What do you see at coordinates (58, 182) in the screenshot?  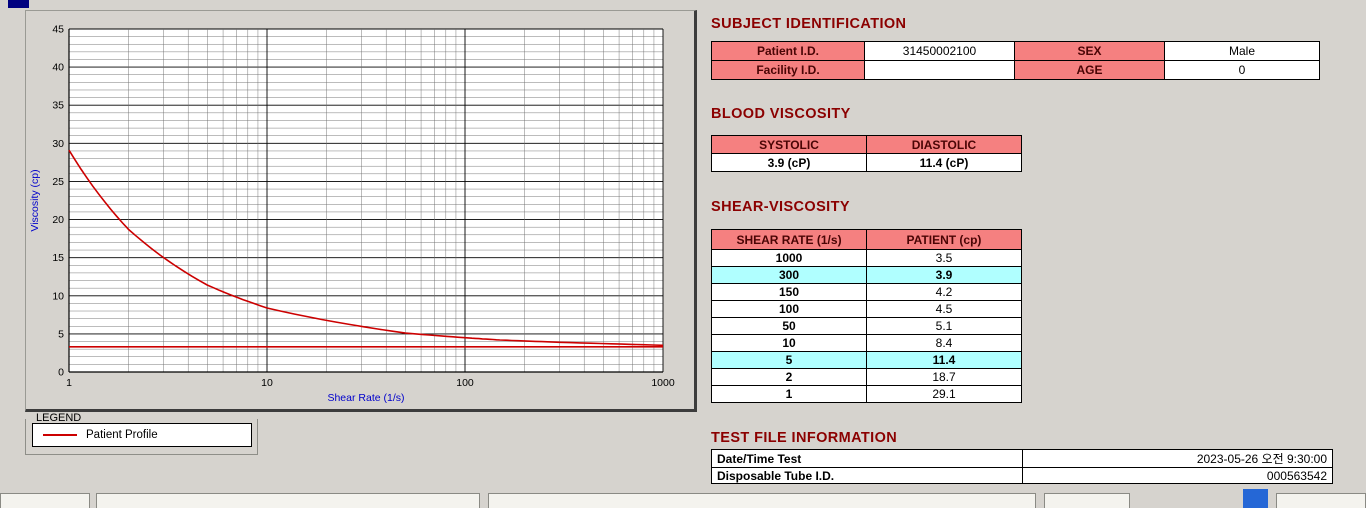 I see `svg-text: 25` at bounding box center [58, 182].